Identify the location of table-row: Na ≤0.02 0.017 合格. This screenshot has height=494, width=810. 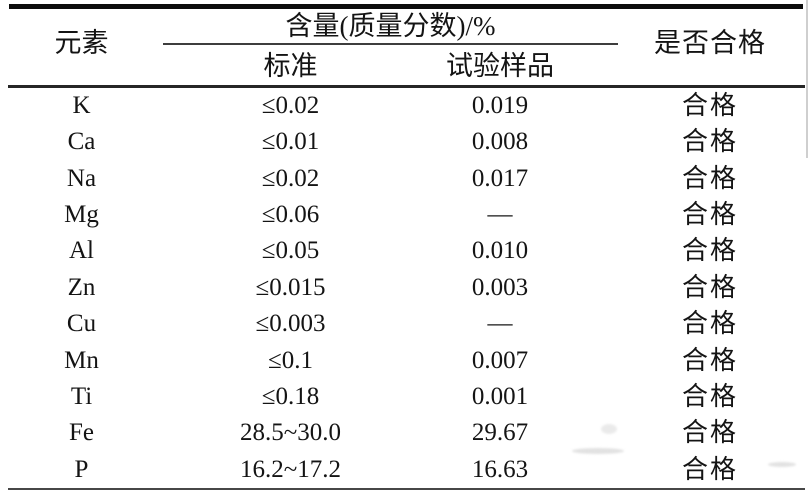
(405, 179).